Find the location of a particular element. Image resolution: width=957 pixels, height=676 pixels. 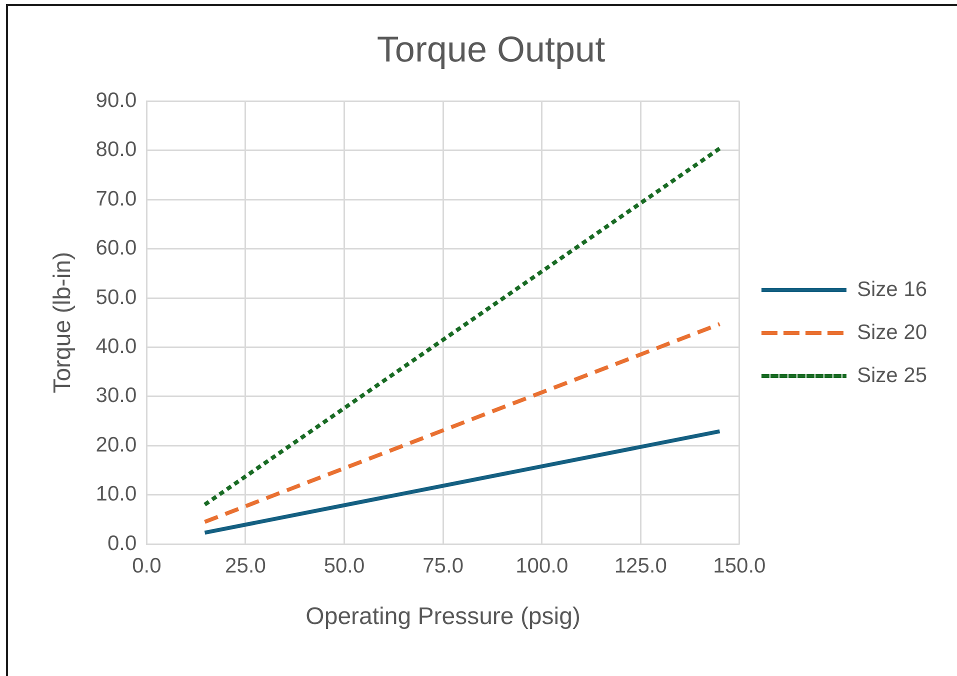

x-tick-label: 0.0 is located at coordinates (147, 566).